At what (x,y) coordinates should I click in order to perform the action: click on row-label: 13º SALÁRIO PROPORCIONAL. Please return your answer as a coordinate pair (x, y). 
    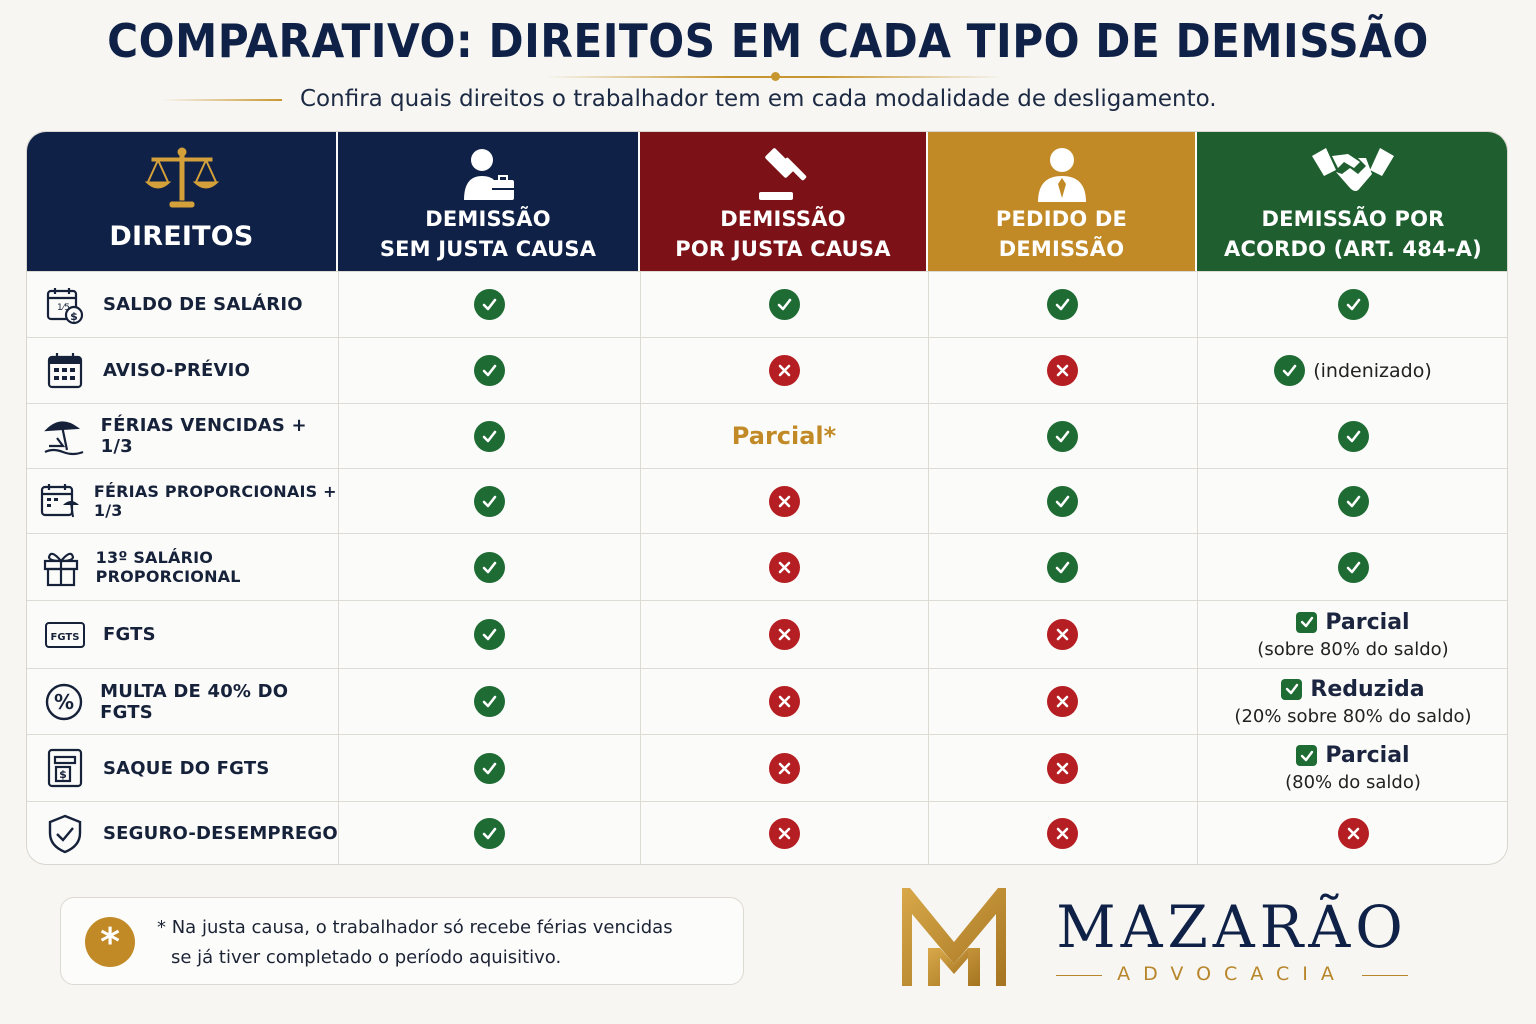
    Looking at the image, I should click on (182, 567).